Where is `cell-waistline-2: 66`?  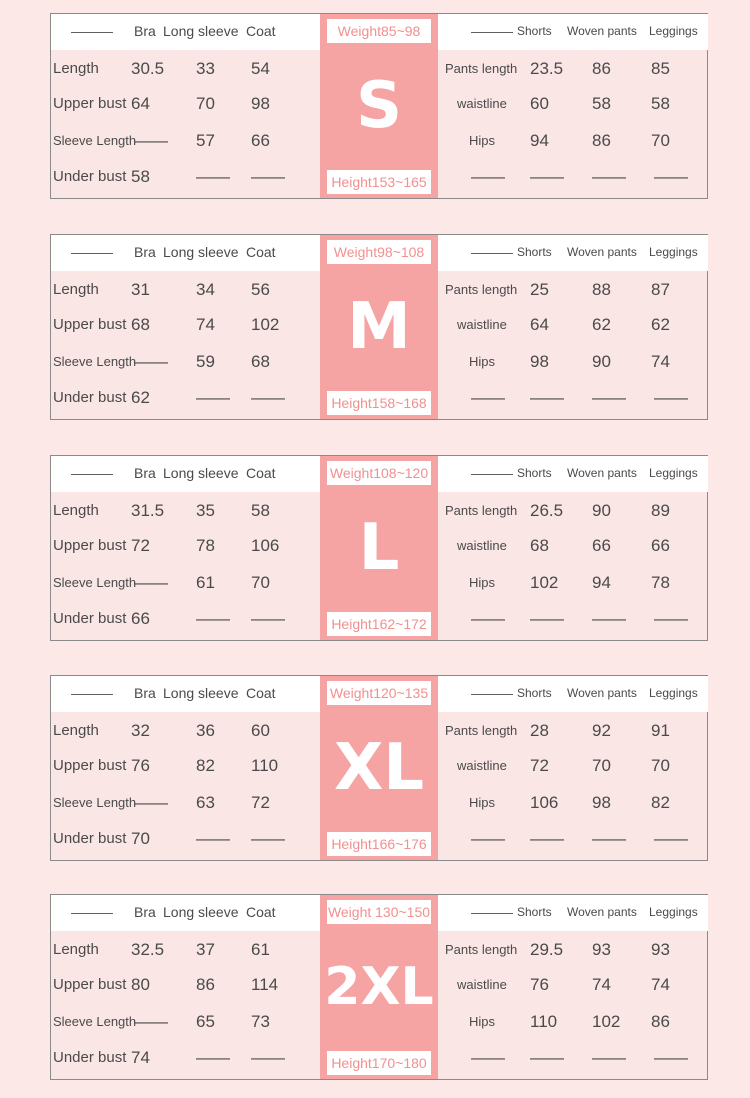 cell-waistline-2: 66 is located at coordinates (660, 545).